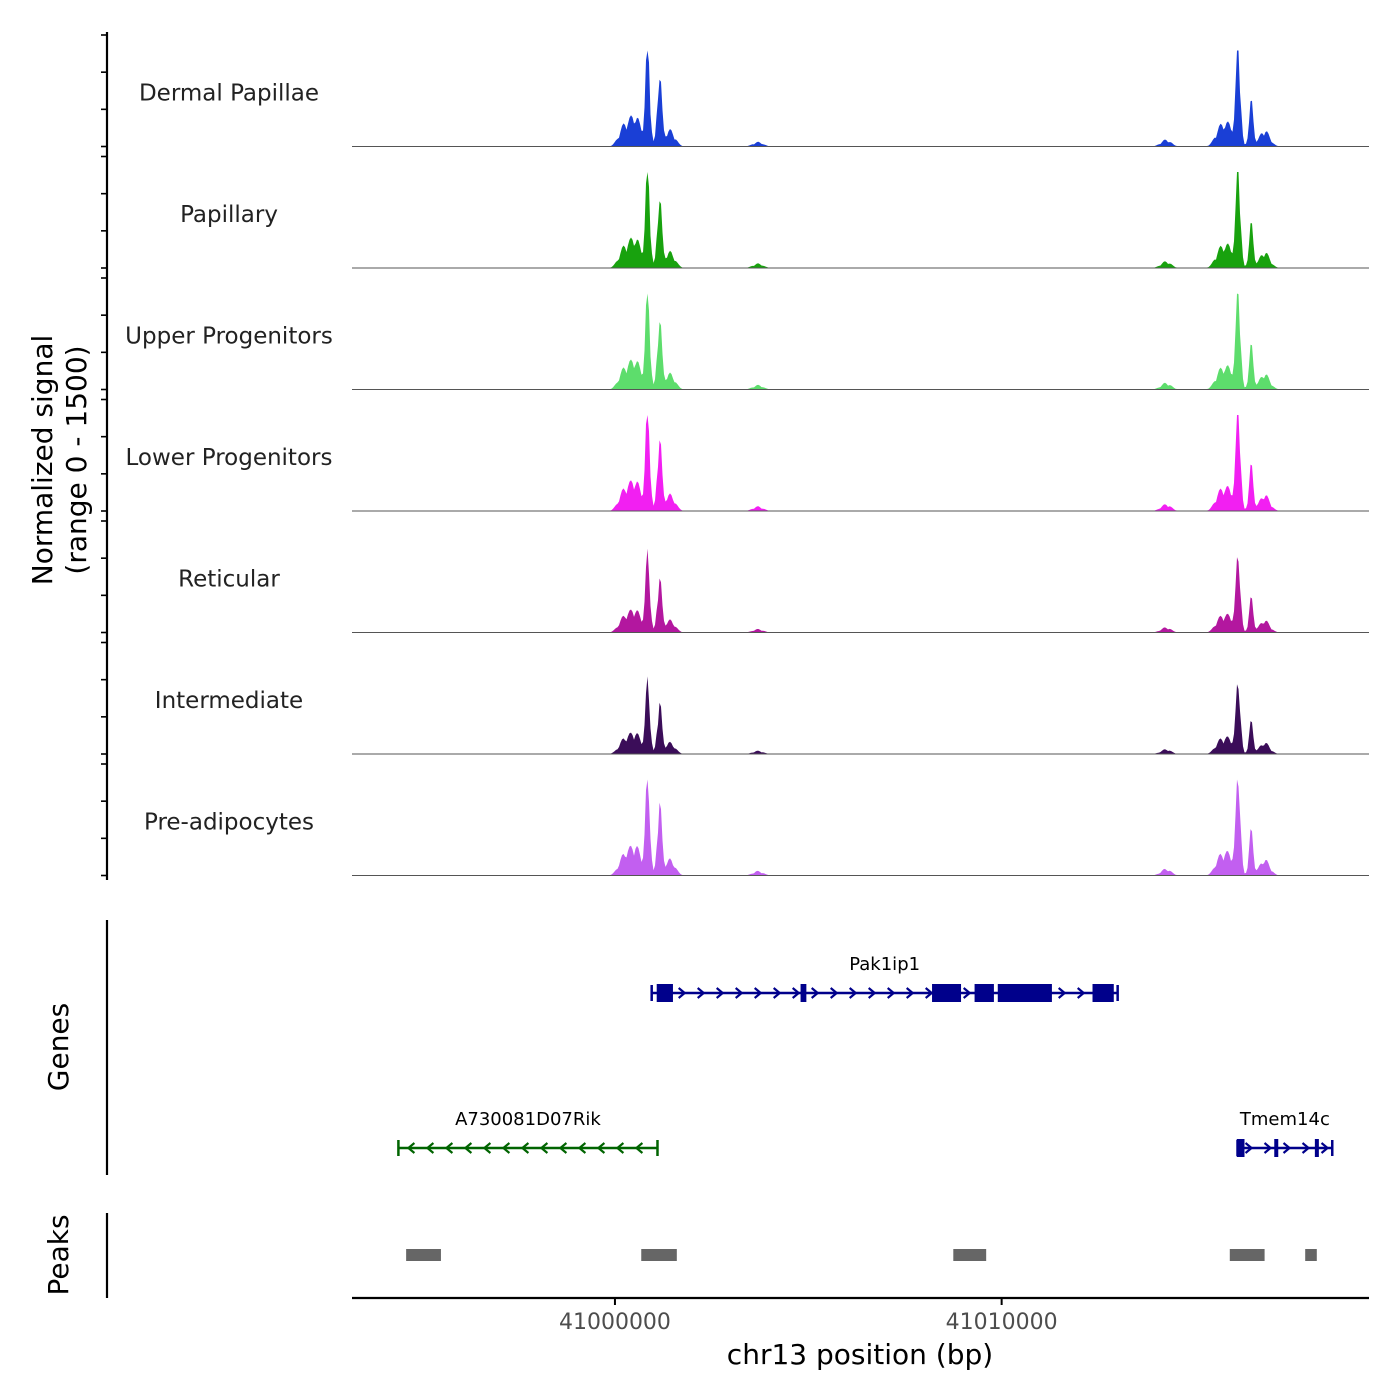 Image resolution: width=1400 pixels, height=1400 pixels. What do you see at coordinates (229, 580) in the screenshot?
I see `track-label: Reticular` at bounding box center [229, 580].